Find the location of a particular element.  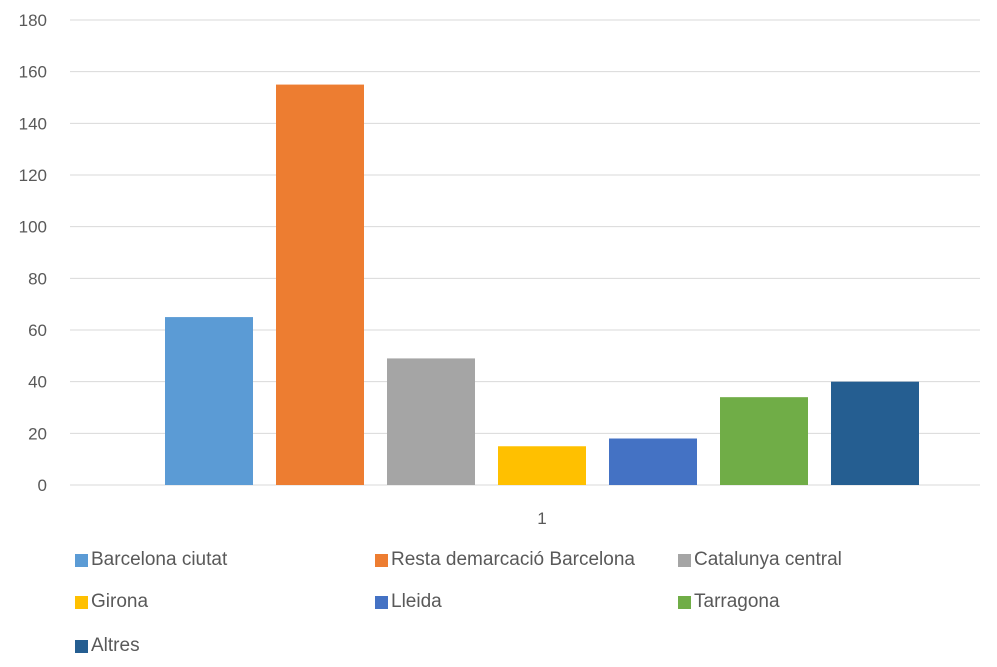

bar-girona is located at coordinates (542, 465).